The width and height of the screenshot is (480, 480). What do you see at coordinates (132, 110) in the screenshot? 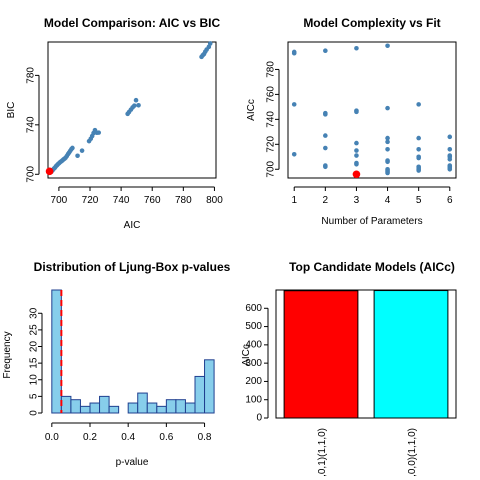
I see `panel1-plot-frame` at bounding box center [132, 110].